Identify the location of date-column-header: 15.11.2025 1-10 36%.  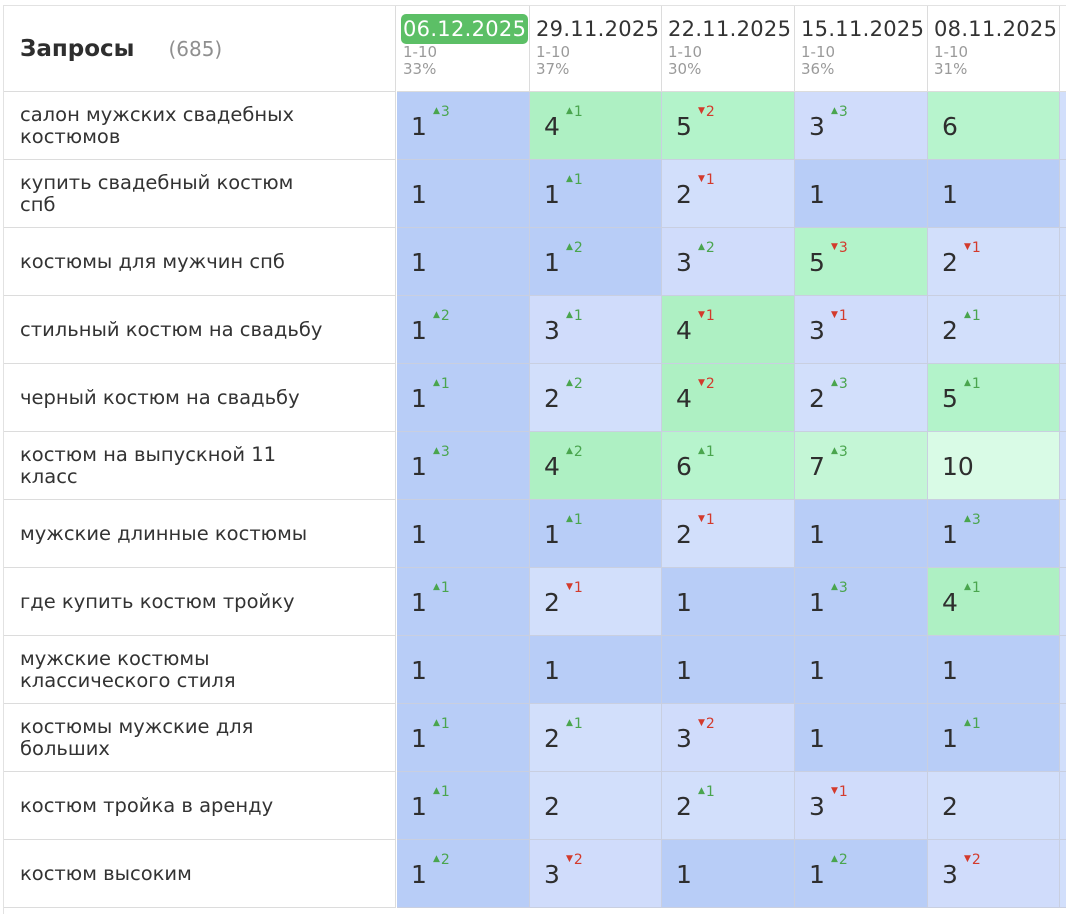
(861, 49).